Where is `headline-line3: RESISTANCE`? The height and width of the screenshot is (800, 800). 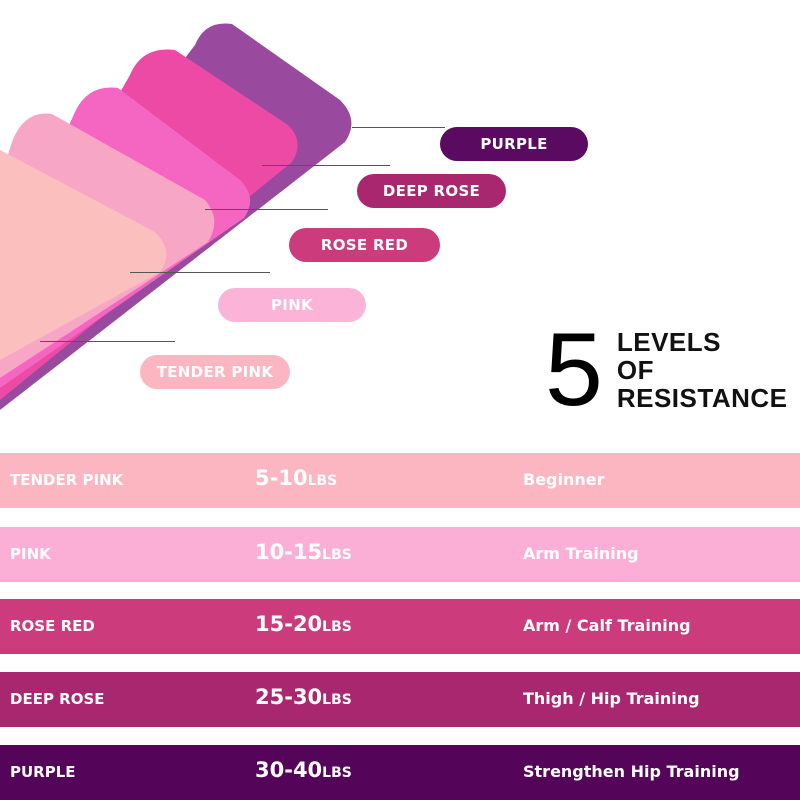 headline-line3: RESISTANCE is located at coordinates (702, 398).